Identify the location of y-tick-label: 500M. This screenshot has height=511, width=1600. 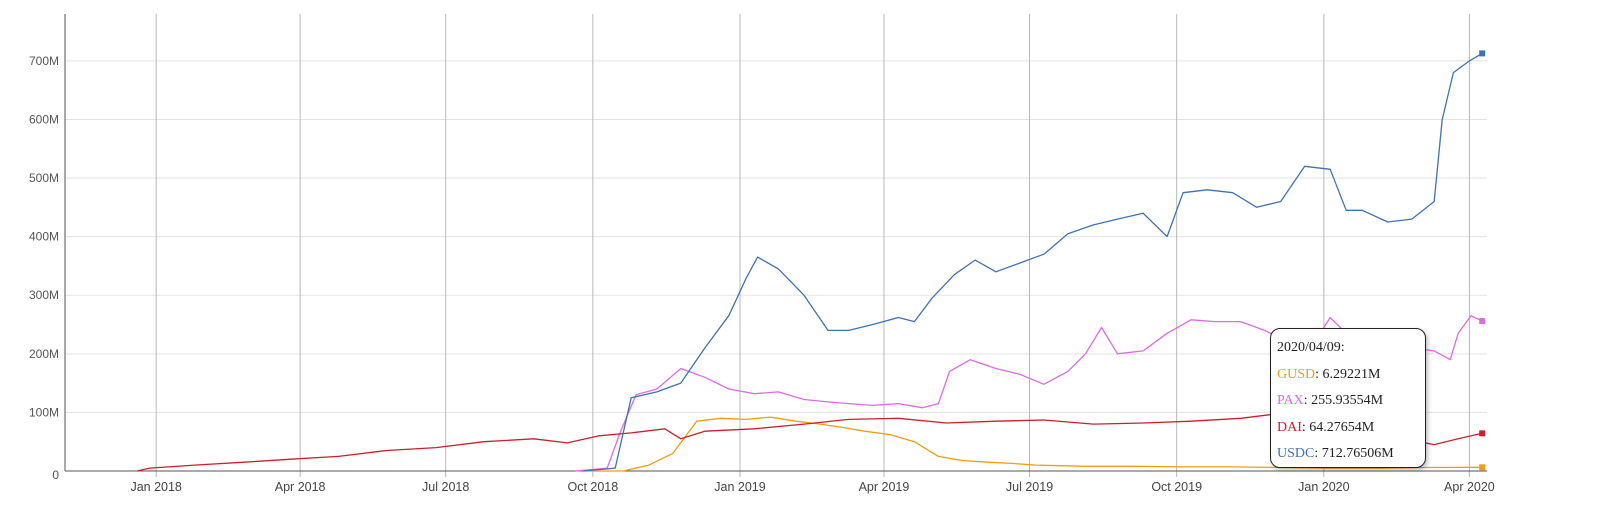
(44, 178).